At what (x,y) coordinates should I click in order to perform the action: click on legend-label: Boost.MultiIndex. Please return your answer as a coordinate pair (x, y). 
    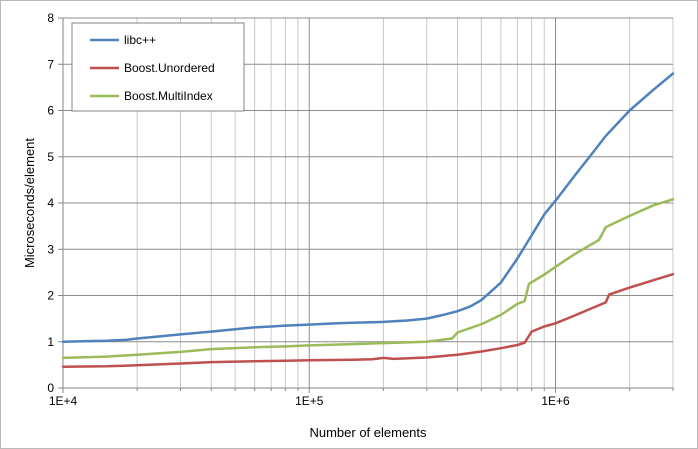
    Looking at the image, I should click on (168, 96).